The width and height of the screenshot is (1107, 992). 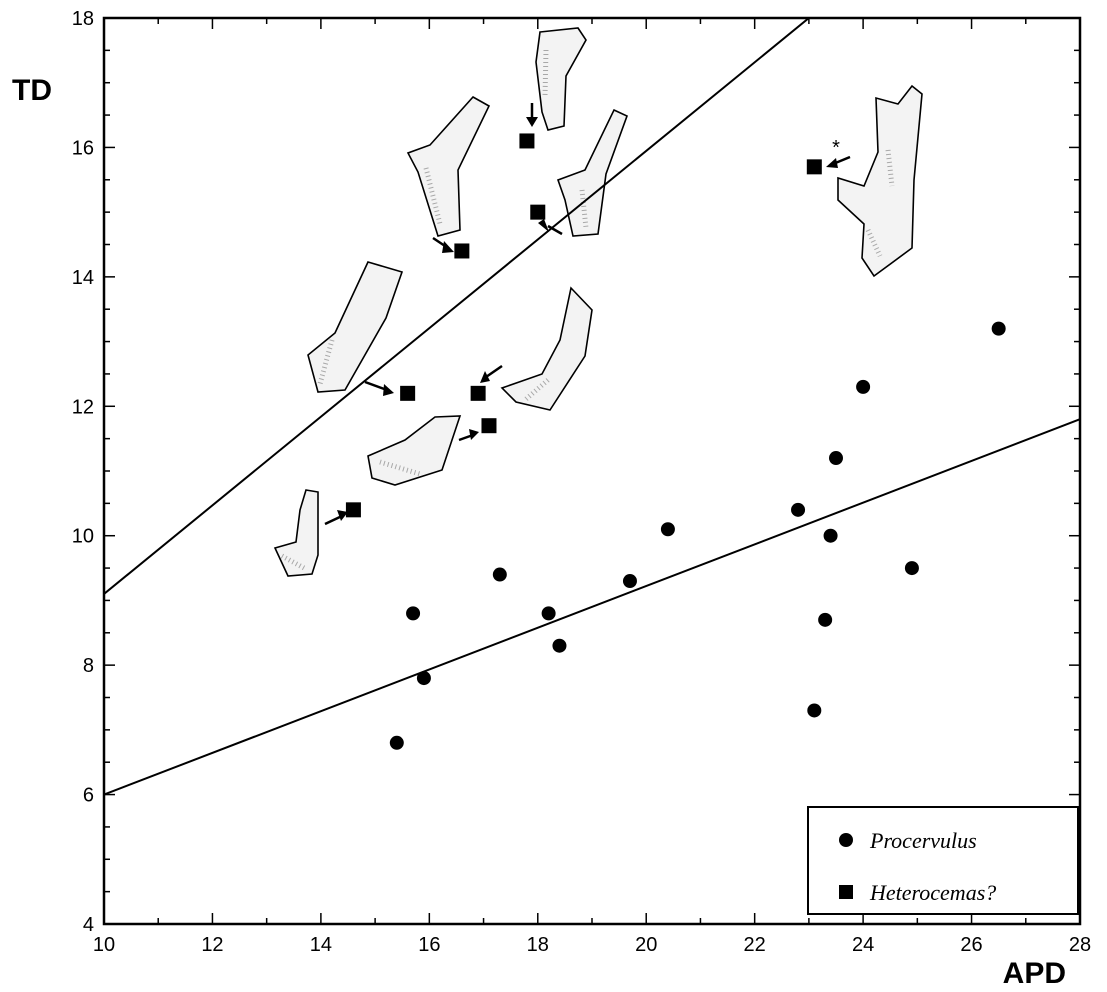 I want to click on x-tick-label: 16, so click(x=429, y=945).